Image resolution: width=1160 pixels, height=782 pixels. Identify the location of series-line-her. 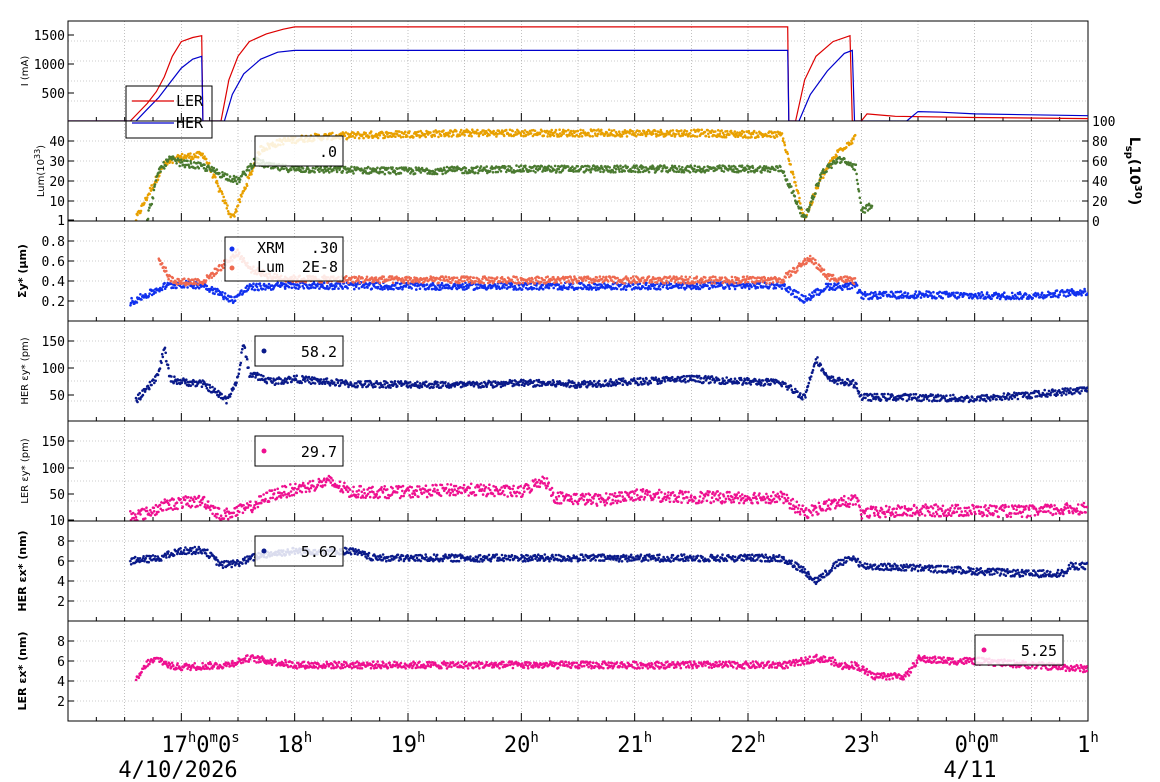
(578, 85).